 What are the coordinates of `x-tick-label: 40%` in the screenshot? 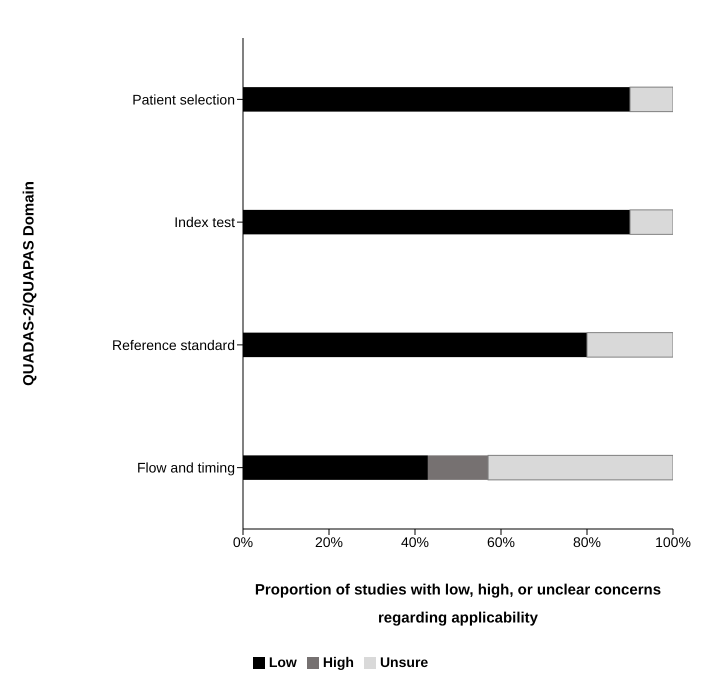 It's located at (415, 542).